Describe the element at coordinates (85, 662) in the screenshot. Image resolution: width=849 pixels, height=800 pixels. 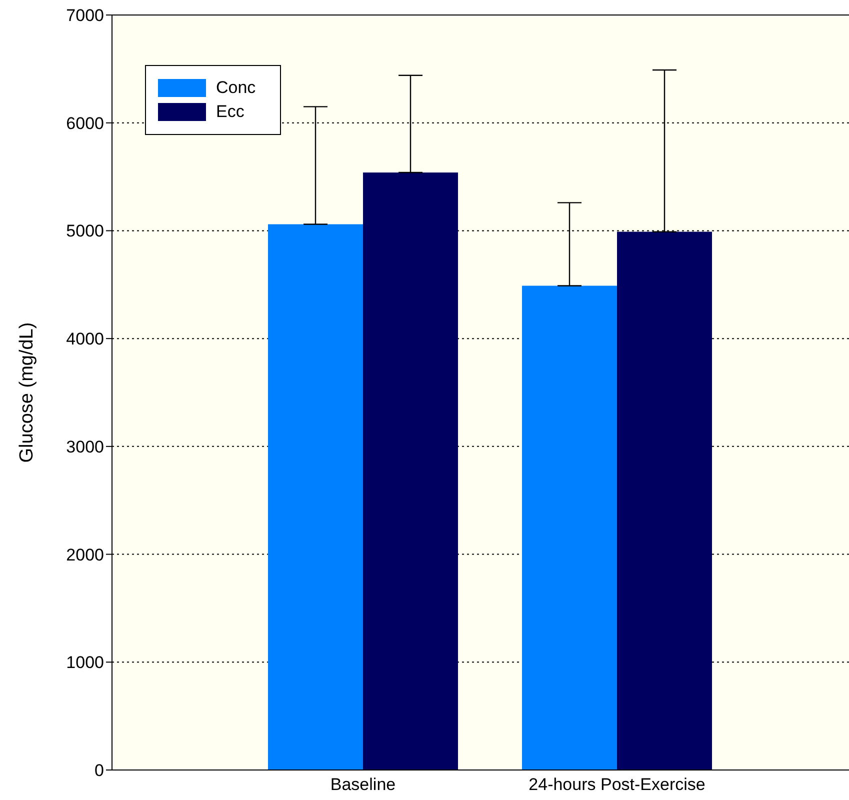
I see `y-tick-label: 1000` at that location.